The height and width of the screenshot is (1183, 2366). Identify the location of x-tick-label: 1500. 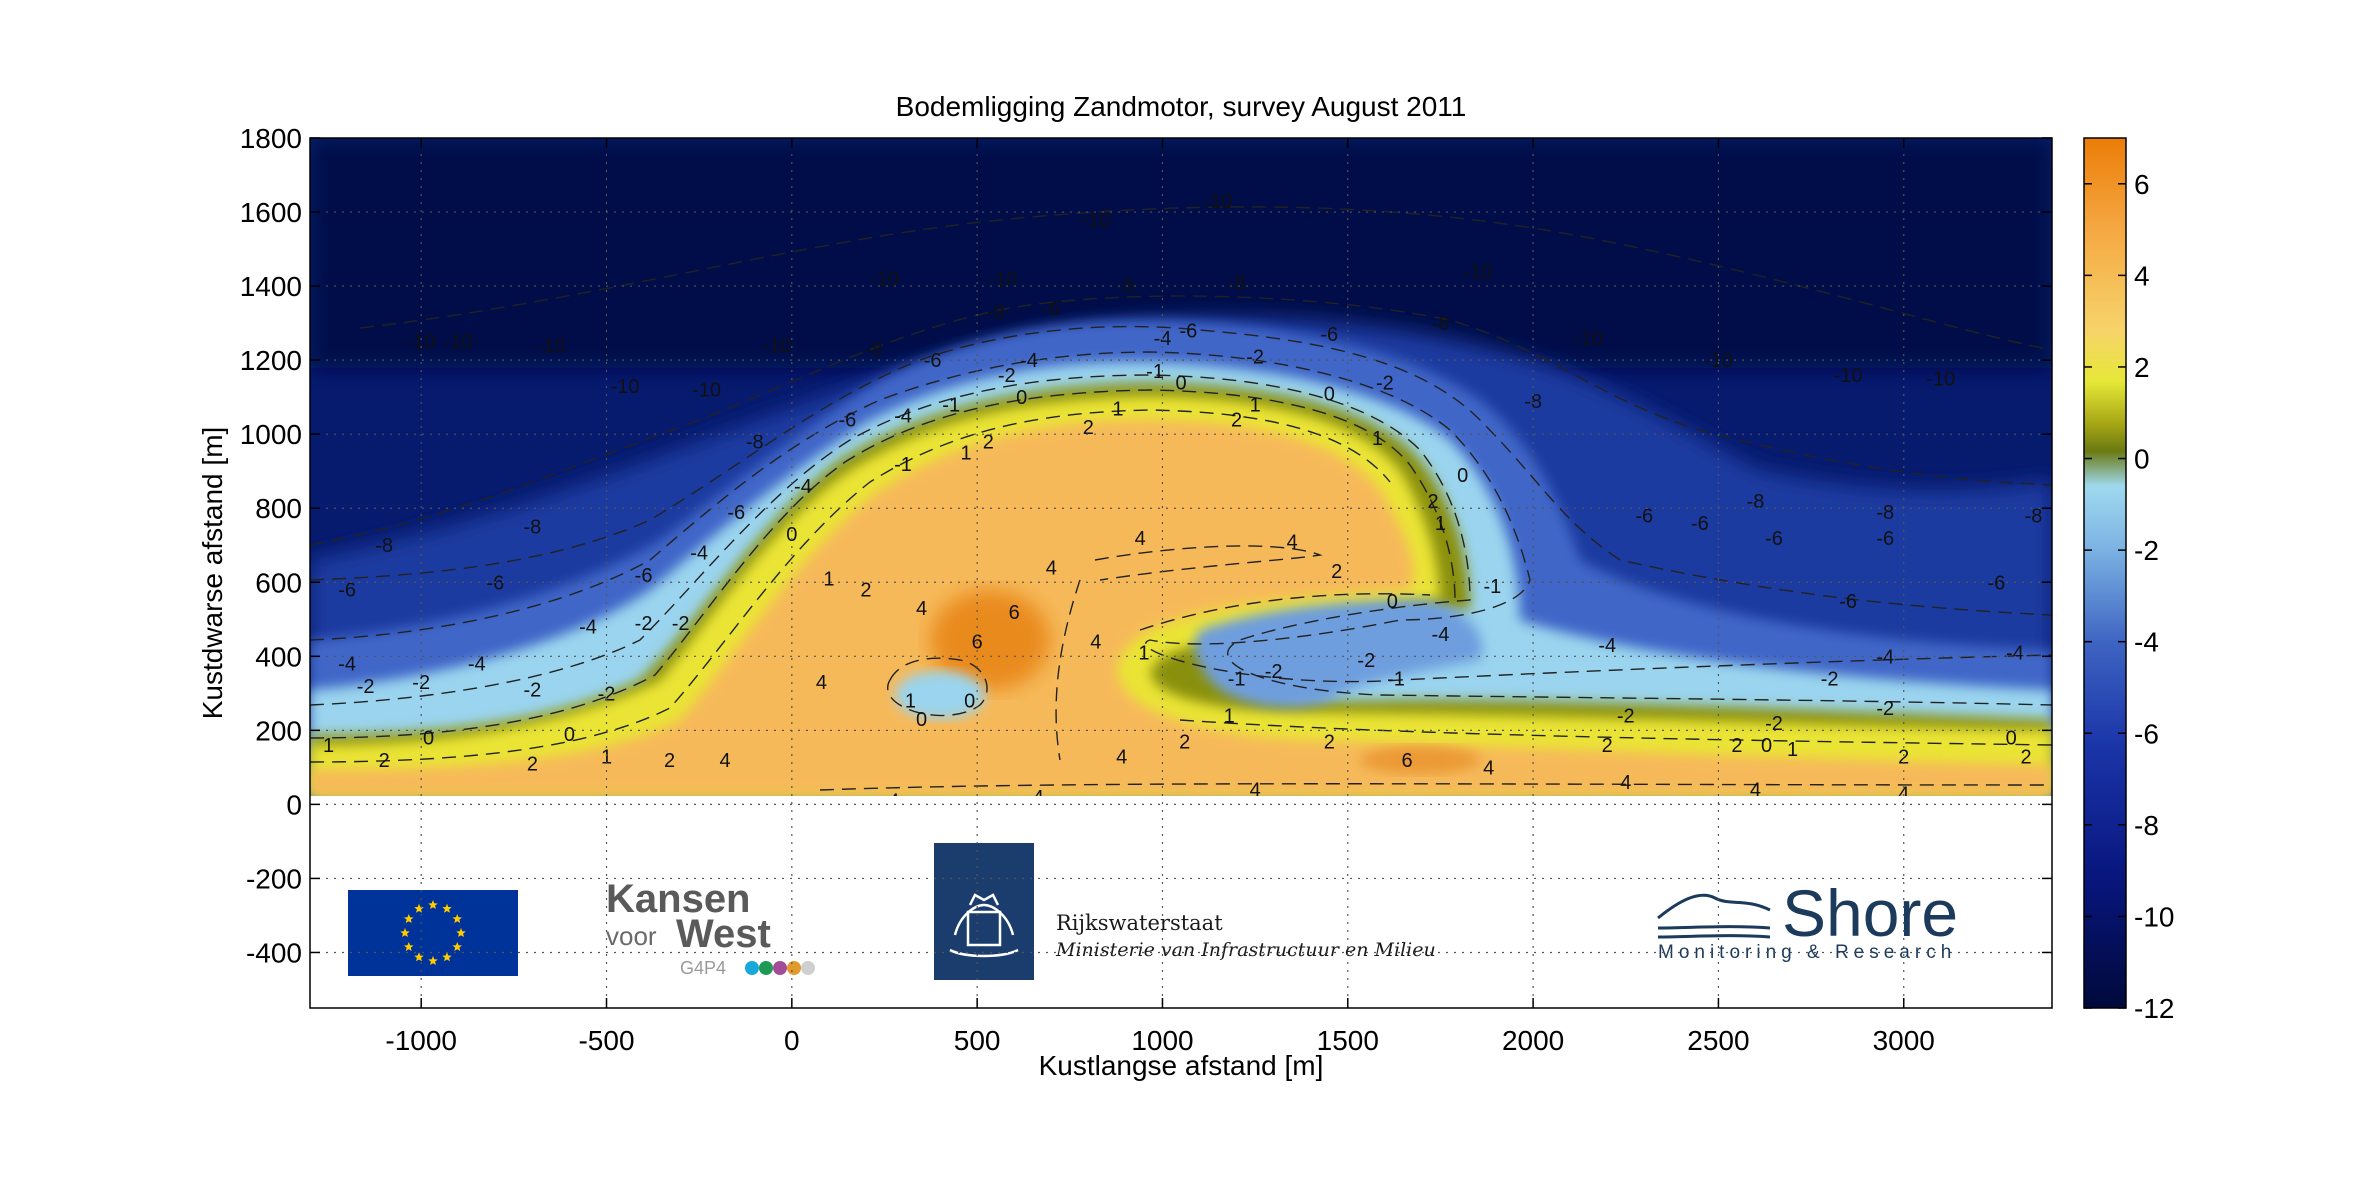
(1348, 1040).